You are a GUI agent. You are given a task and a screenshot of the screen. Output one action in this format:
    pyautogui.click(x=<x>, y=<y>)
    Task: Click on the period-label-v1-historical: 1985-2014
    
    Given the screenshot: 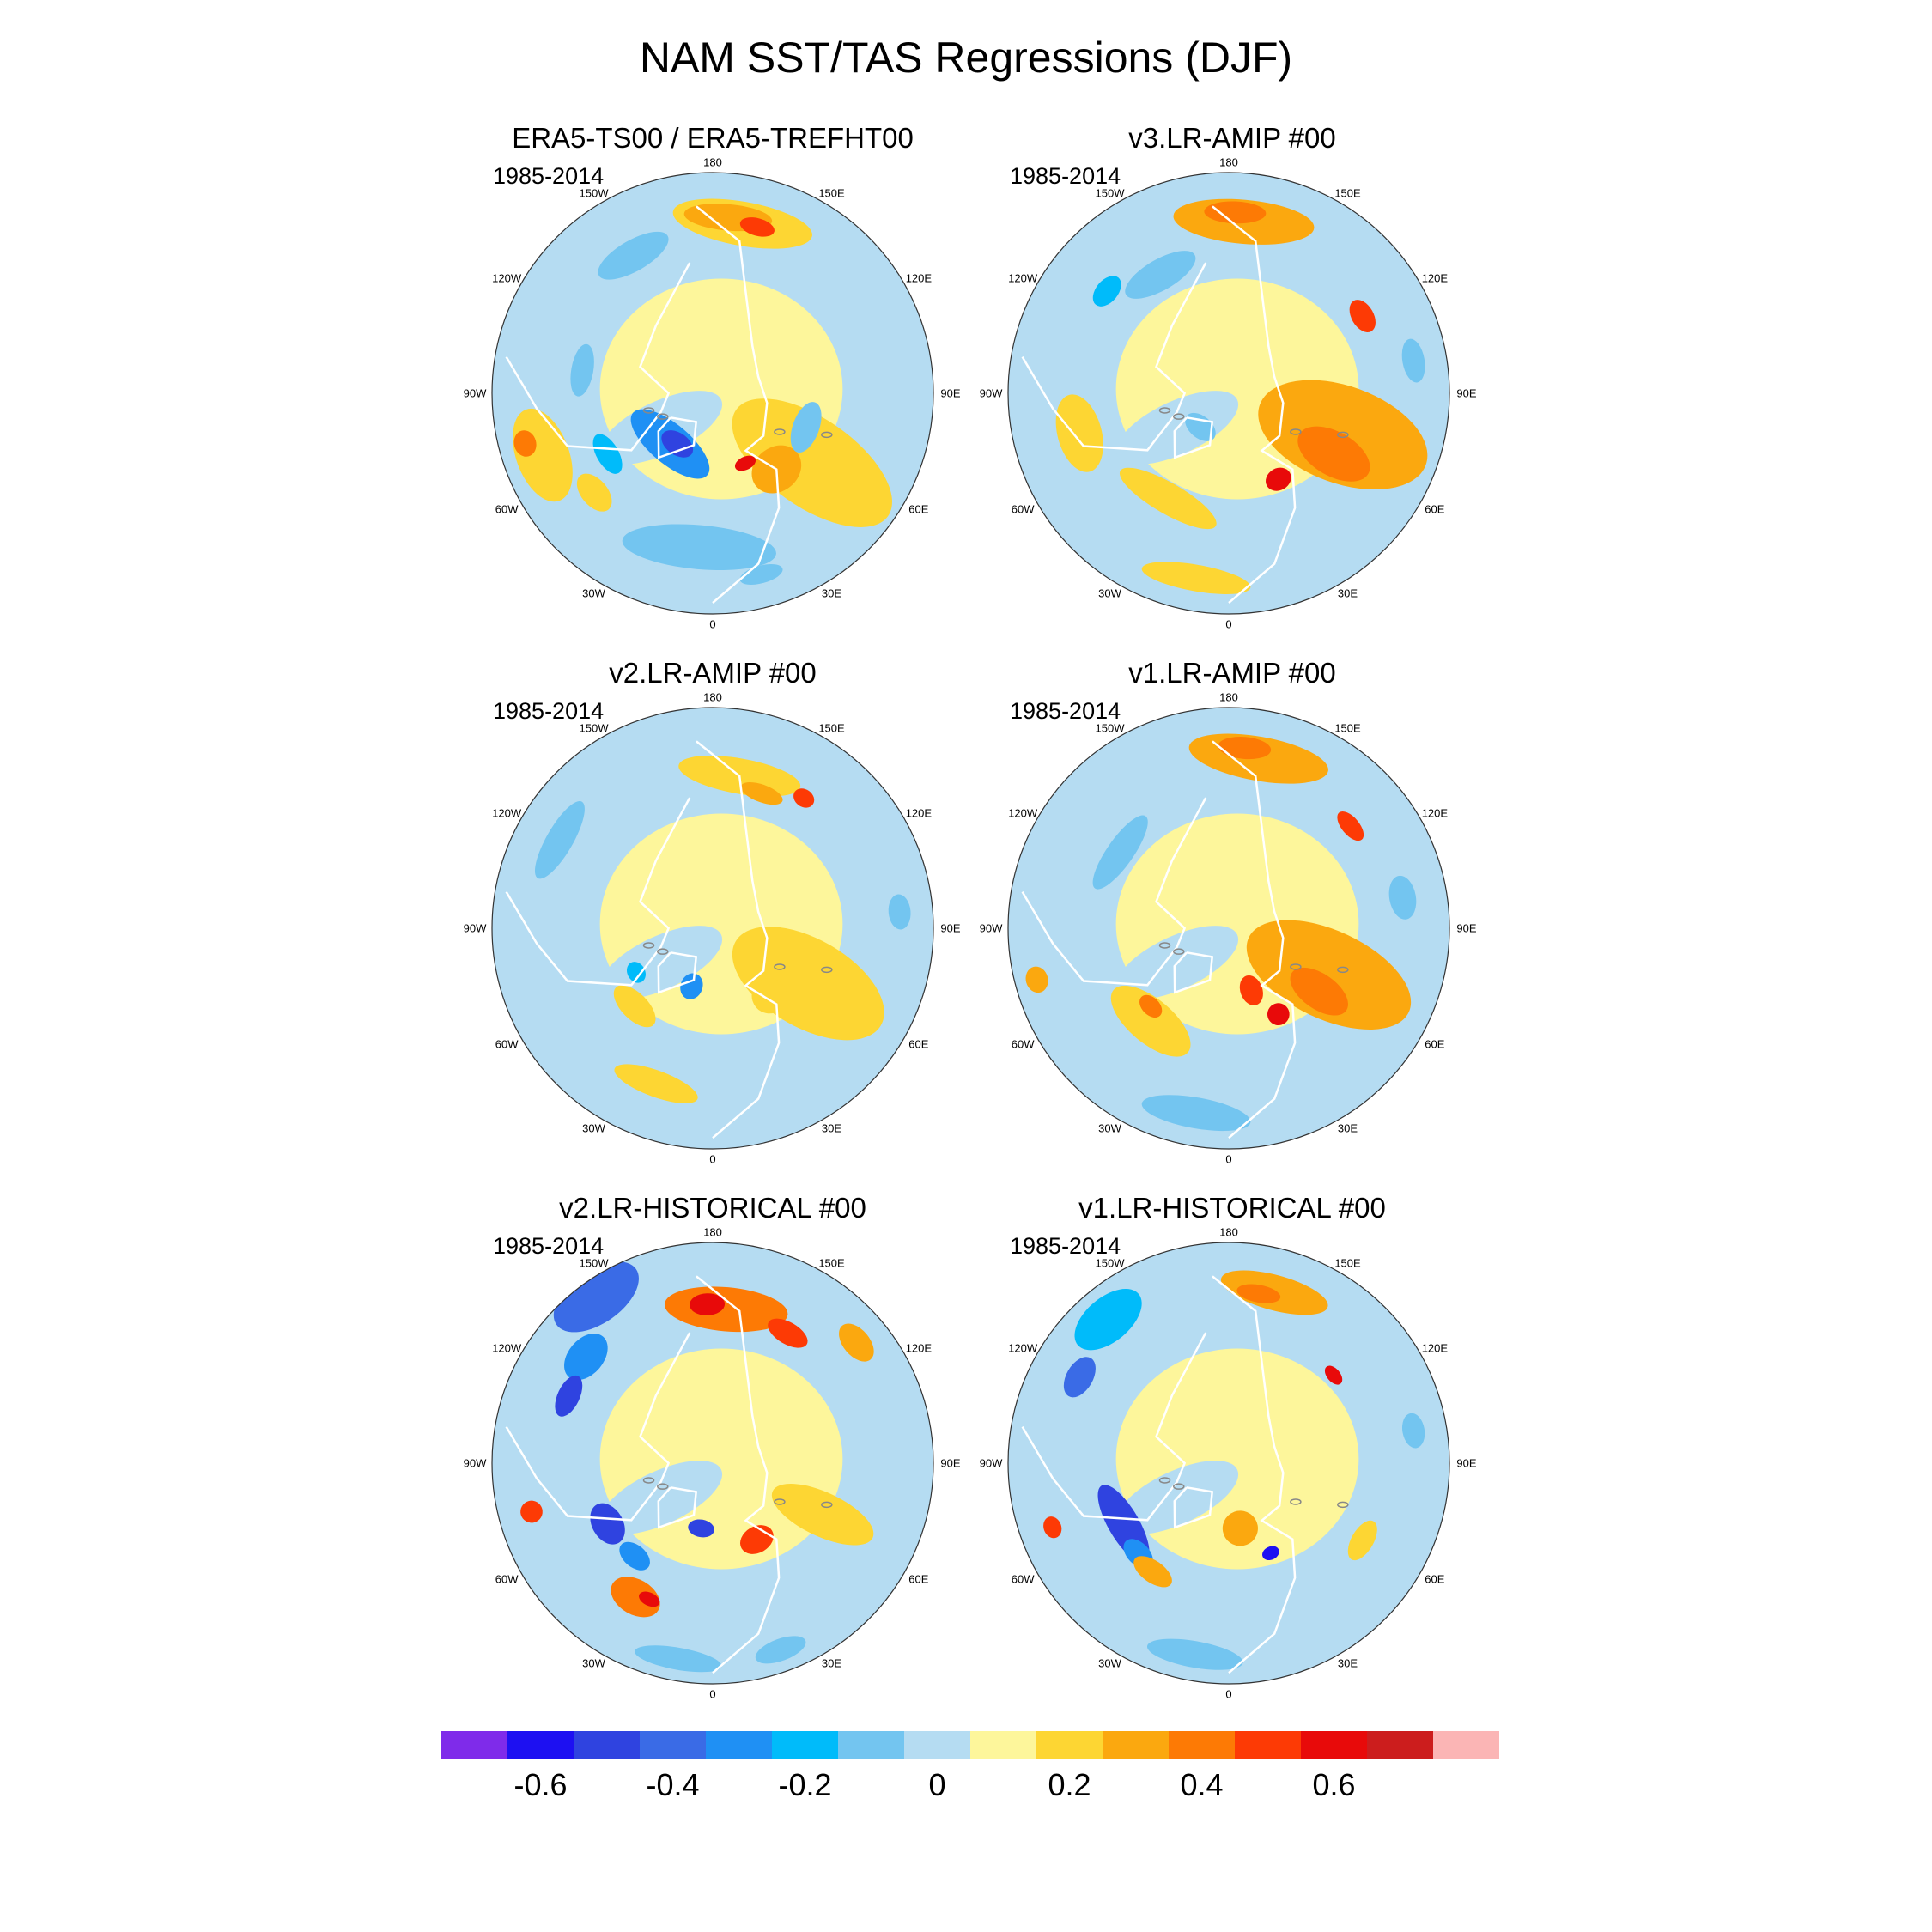 What is the action you would take?
    pyautogui.click(x=1065, y=1246)
    